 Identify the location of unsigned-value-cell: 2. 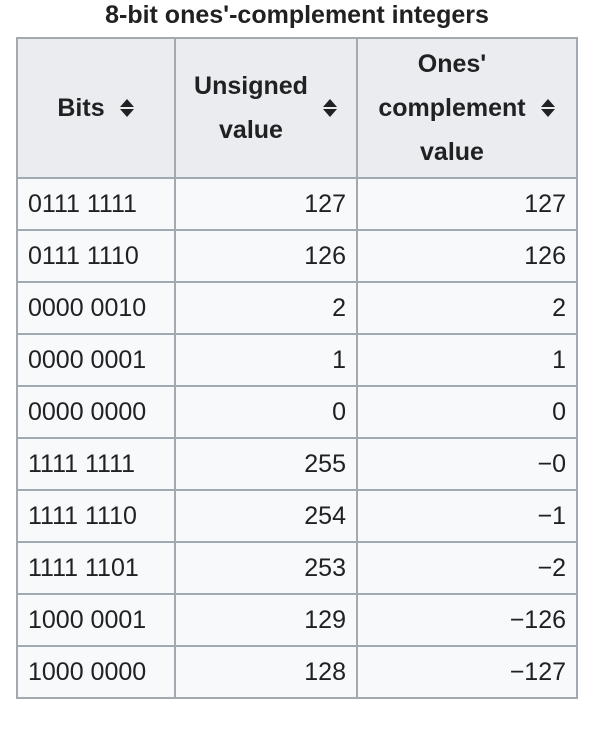
(266, 308).